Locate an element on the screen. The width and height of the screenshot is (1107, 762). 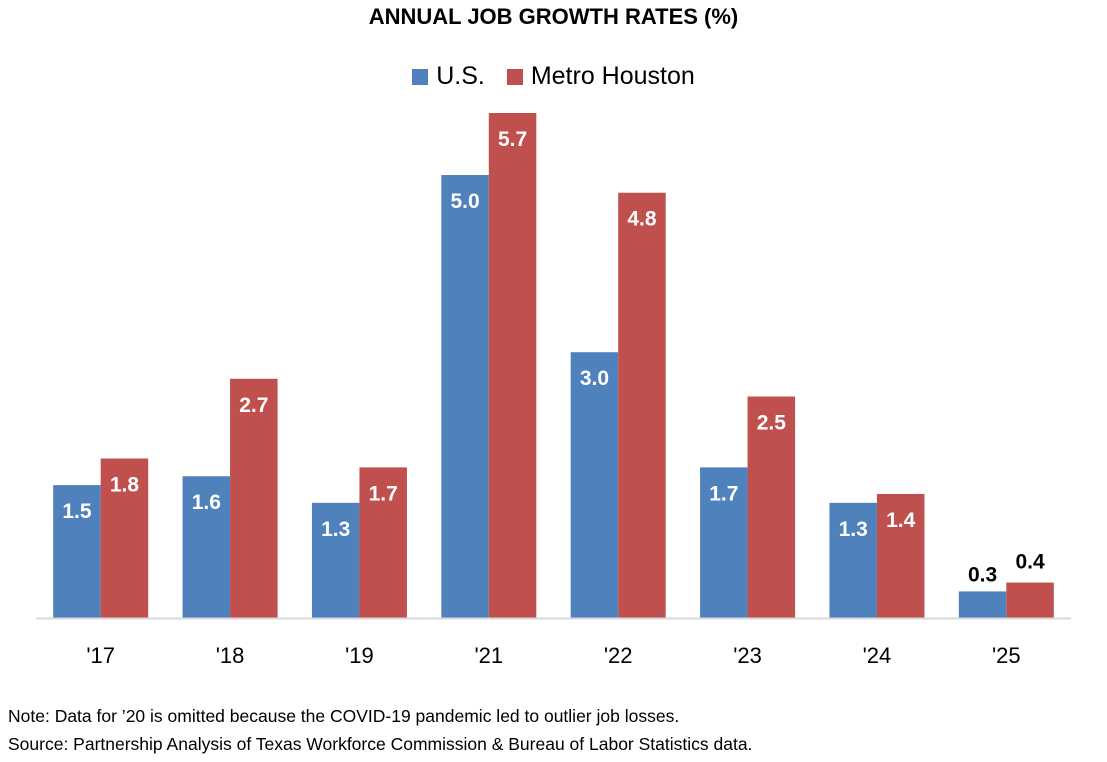
x-tick-label: '22 is located at coordinates (618, 655).